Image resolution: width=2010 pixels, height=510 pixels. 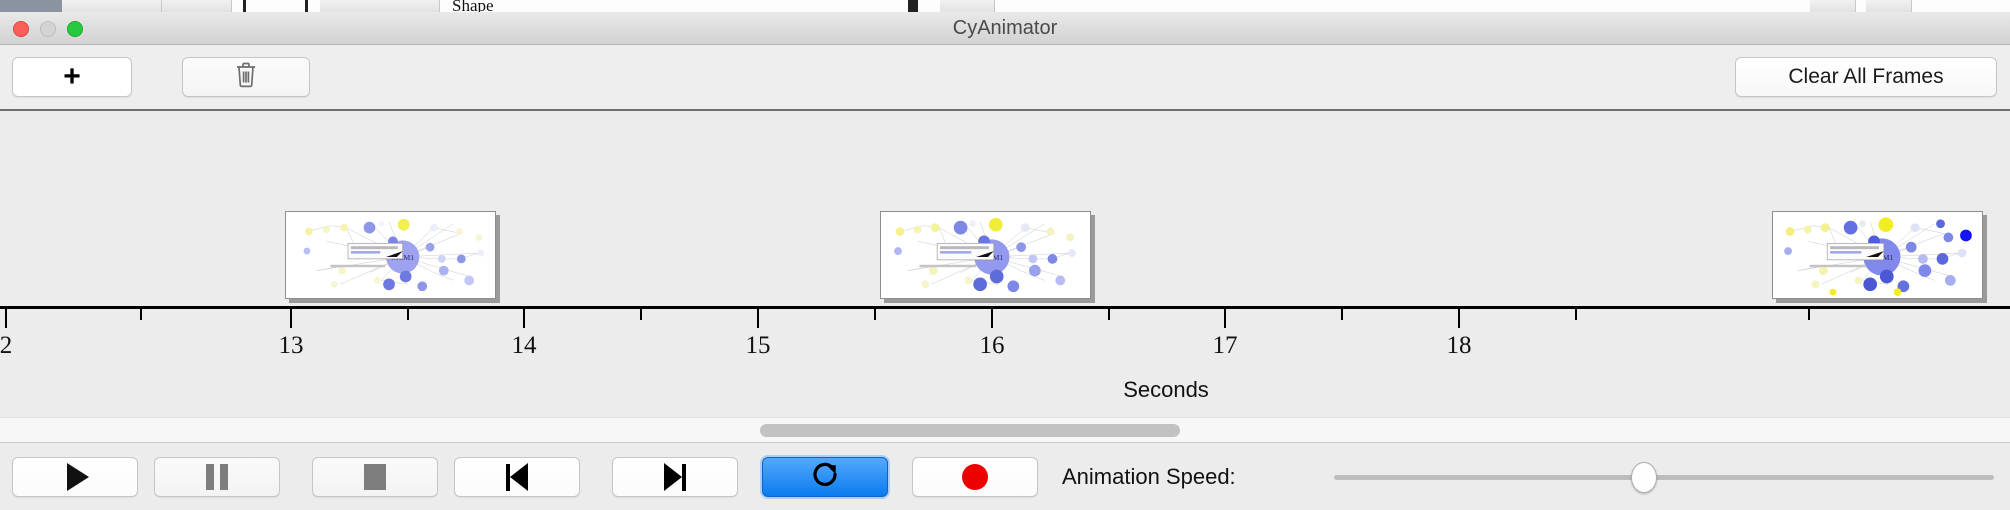 What do you see at coordinates (75, 29) in the screenshot?
I see `zoom-button` at bounding box center [75, 29].